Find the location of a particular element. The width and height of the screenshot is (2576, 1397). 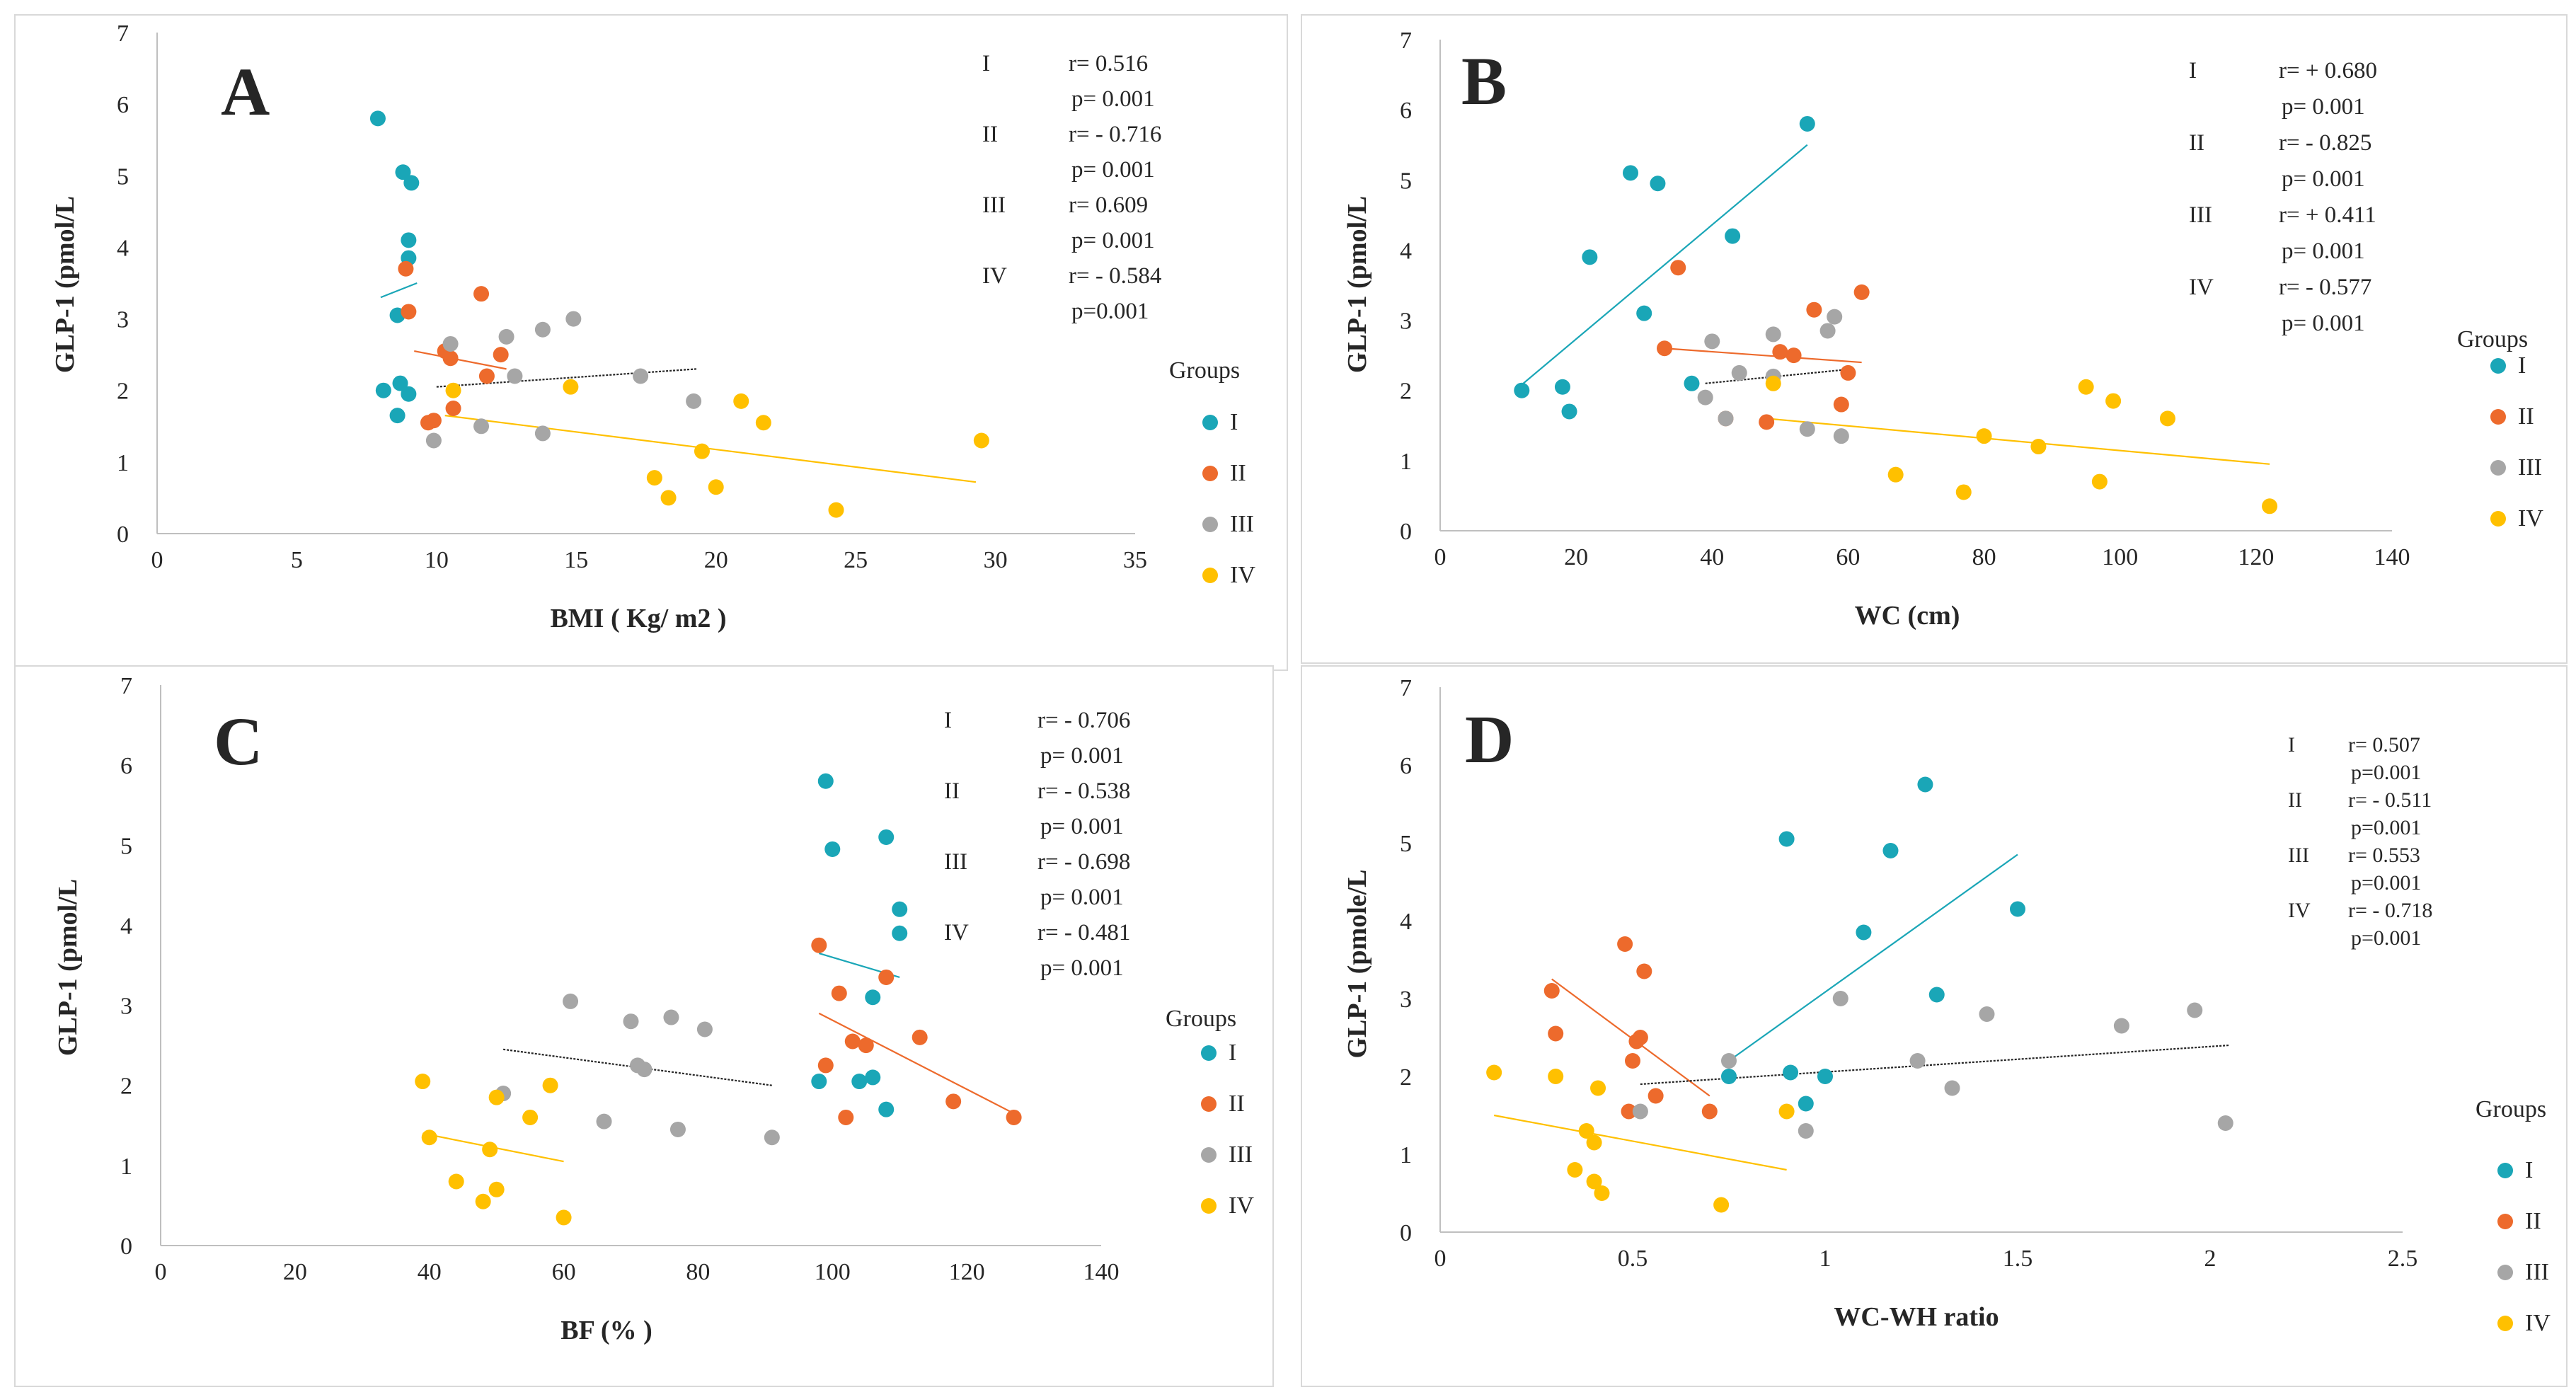

legend-label: III is located at coordinates (2537, 1272).